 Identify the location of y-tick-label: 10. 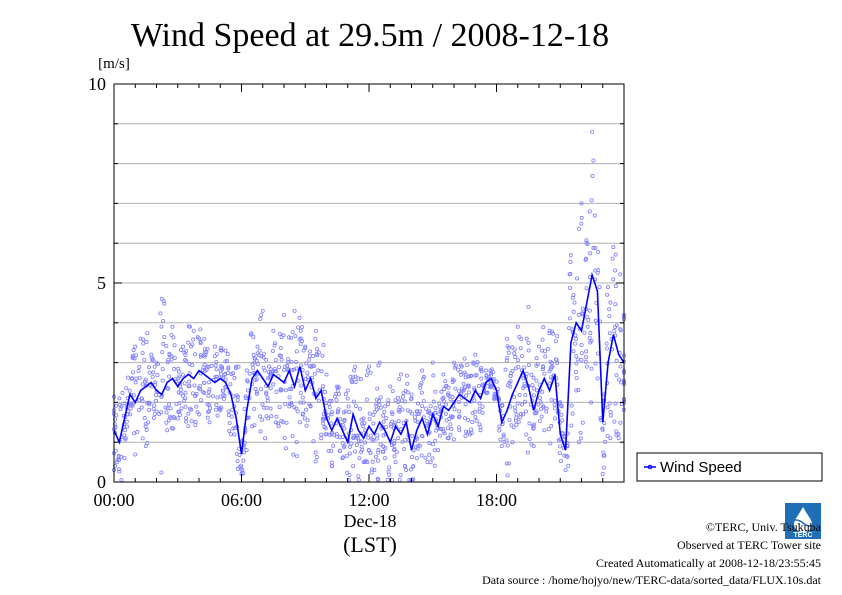
(97, 84).